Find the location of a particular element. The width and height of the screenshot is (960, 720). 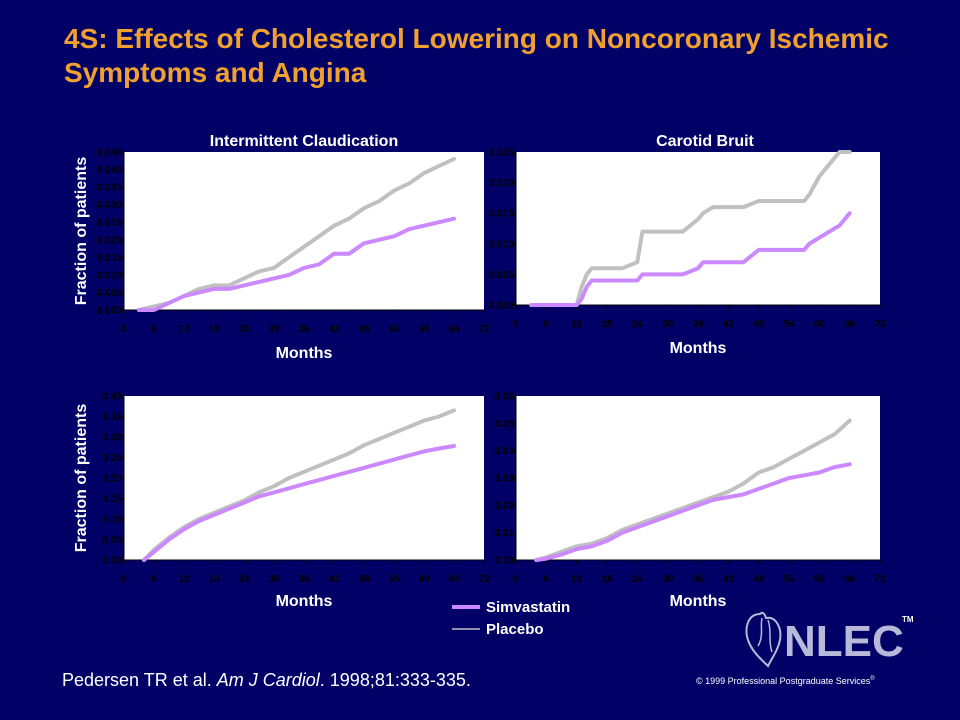

y-tick-label: 0.25 is located at coordinates (113, 458).